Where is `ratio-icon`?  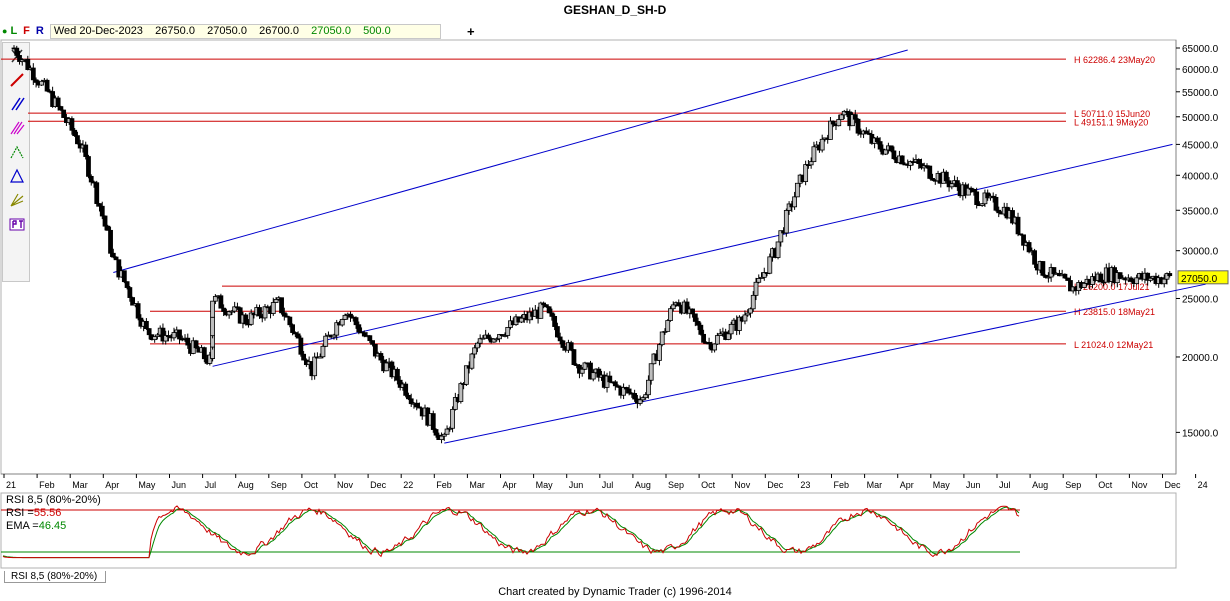 ratio-icon is located at coordinates (17, 175).